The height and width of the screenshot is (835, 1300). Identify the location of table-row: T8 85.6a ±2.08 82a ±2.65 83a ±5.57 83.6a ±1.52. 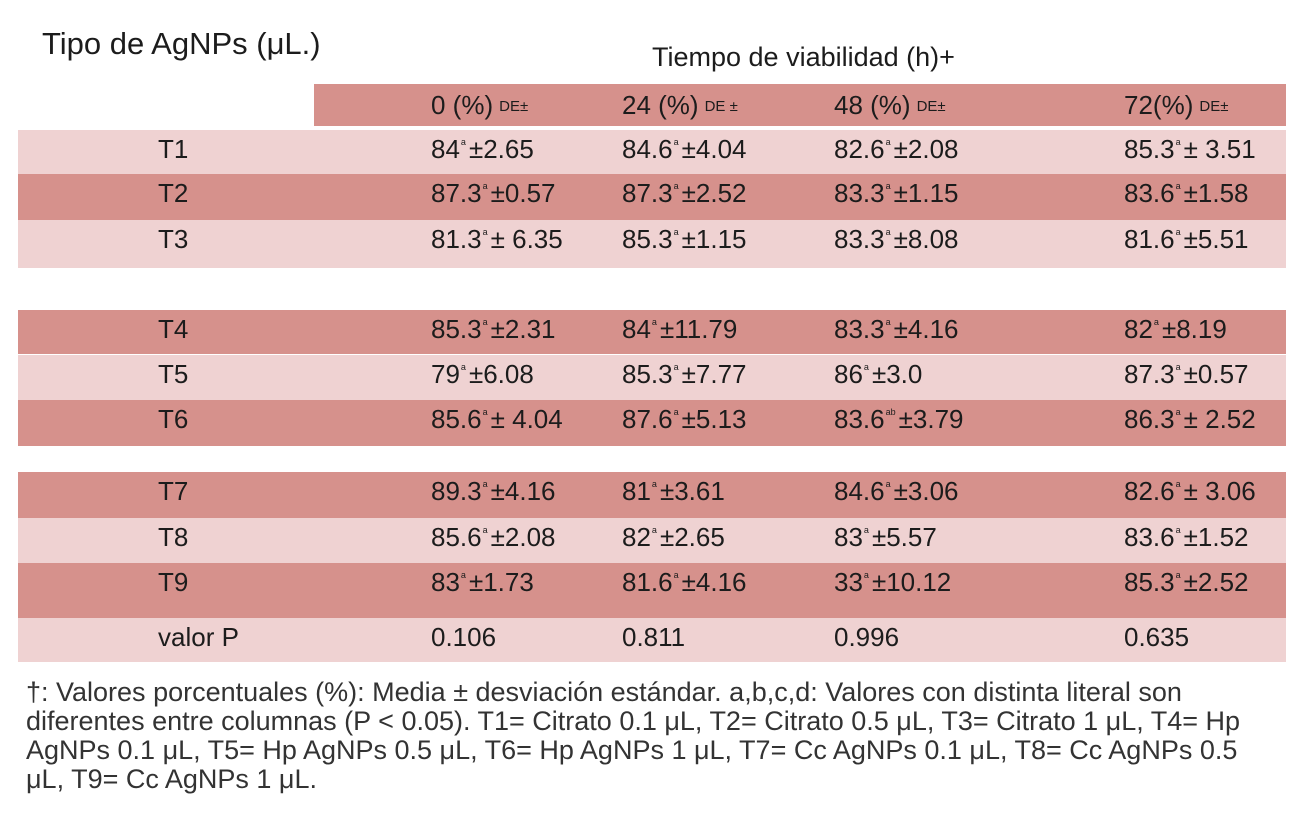
(652, 540).